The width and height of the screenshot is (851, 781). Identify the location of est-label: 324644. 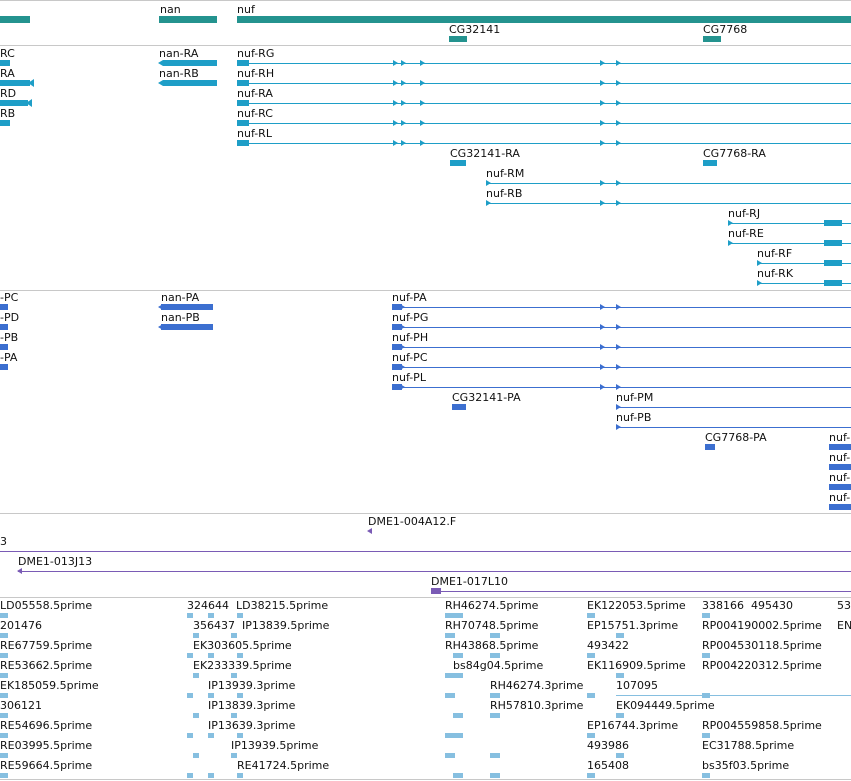
(208, 605).